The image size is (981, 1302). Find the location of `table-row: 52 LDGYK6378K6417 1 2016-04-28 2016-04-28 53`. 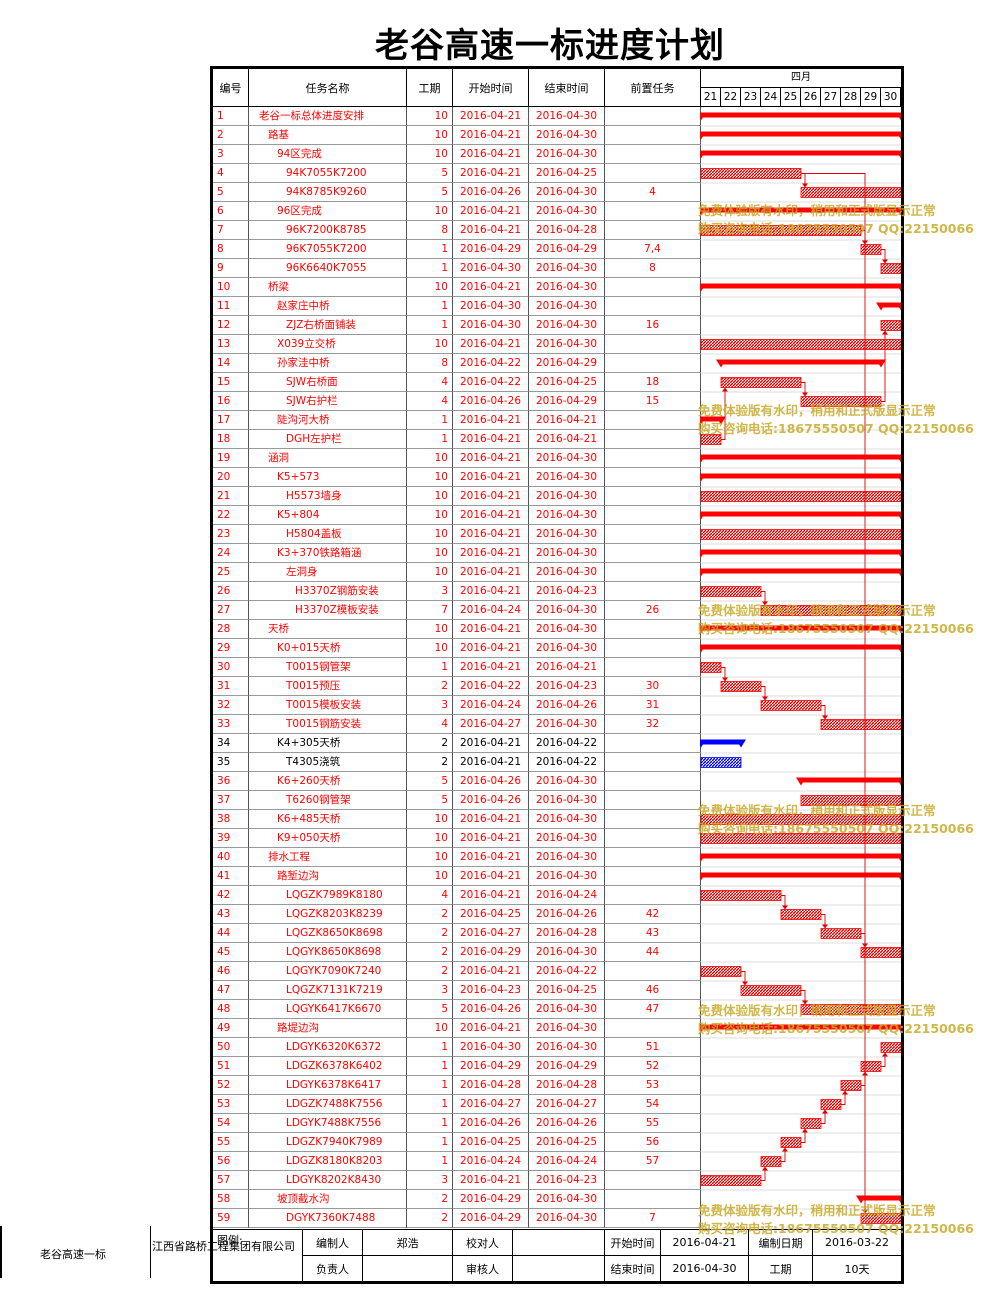

table-row: 52 LDGYK6378K6417 1 2016-04-28 2016-04-28 53 is located at coordinates (457, 1085).